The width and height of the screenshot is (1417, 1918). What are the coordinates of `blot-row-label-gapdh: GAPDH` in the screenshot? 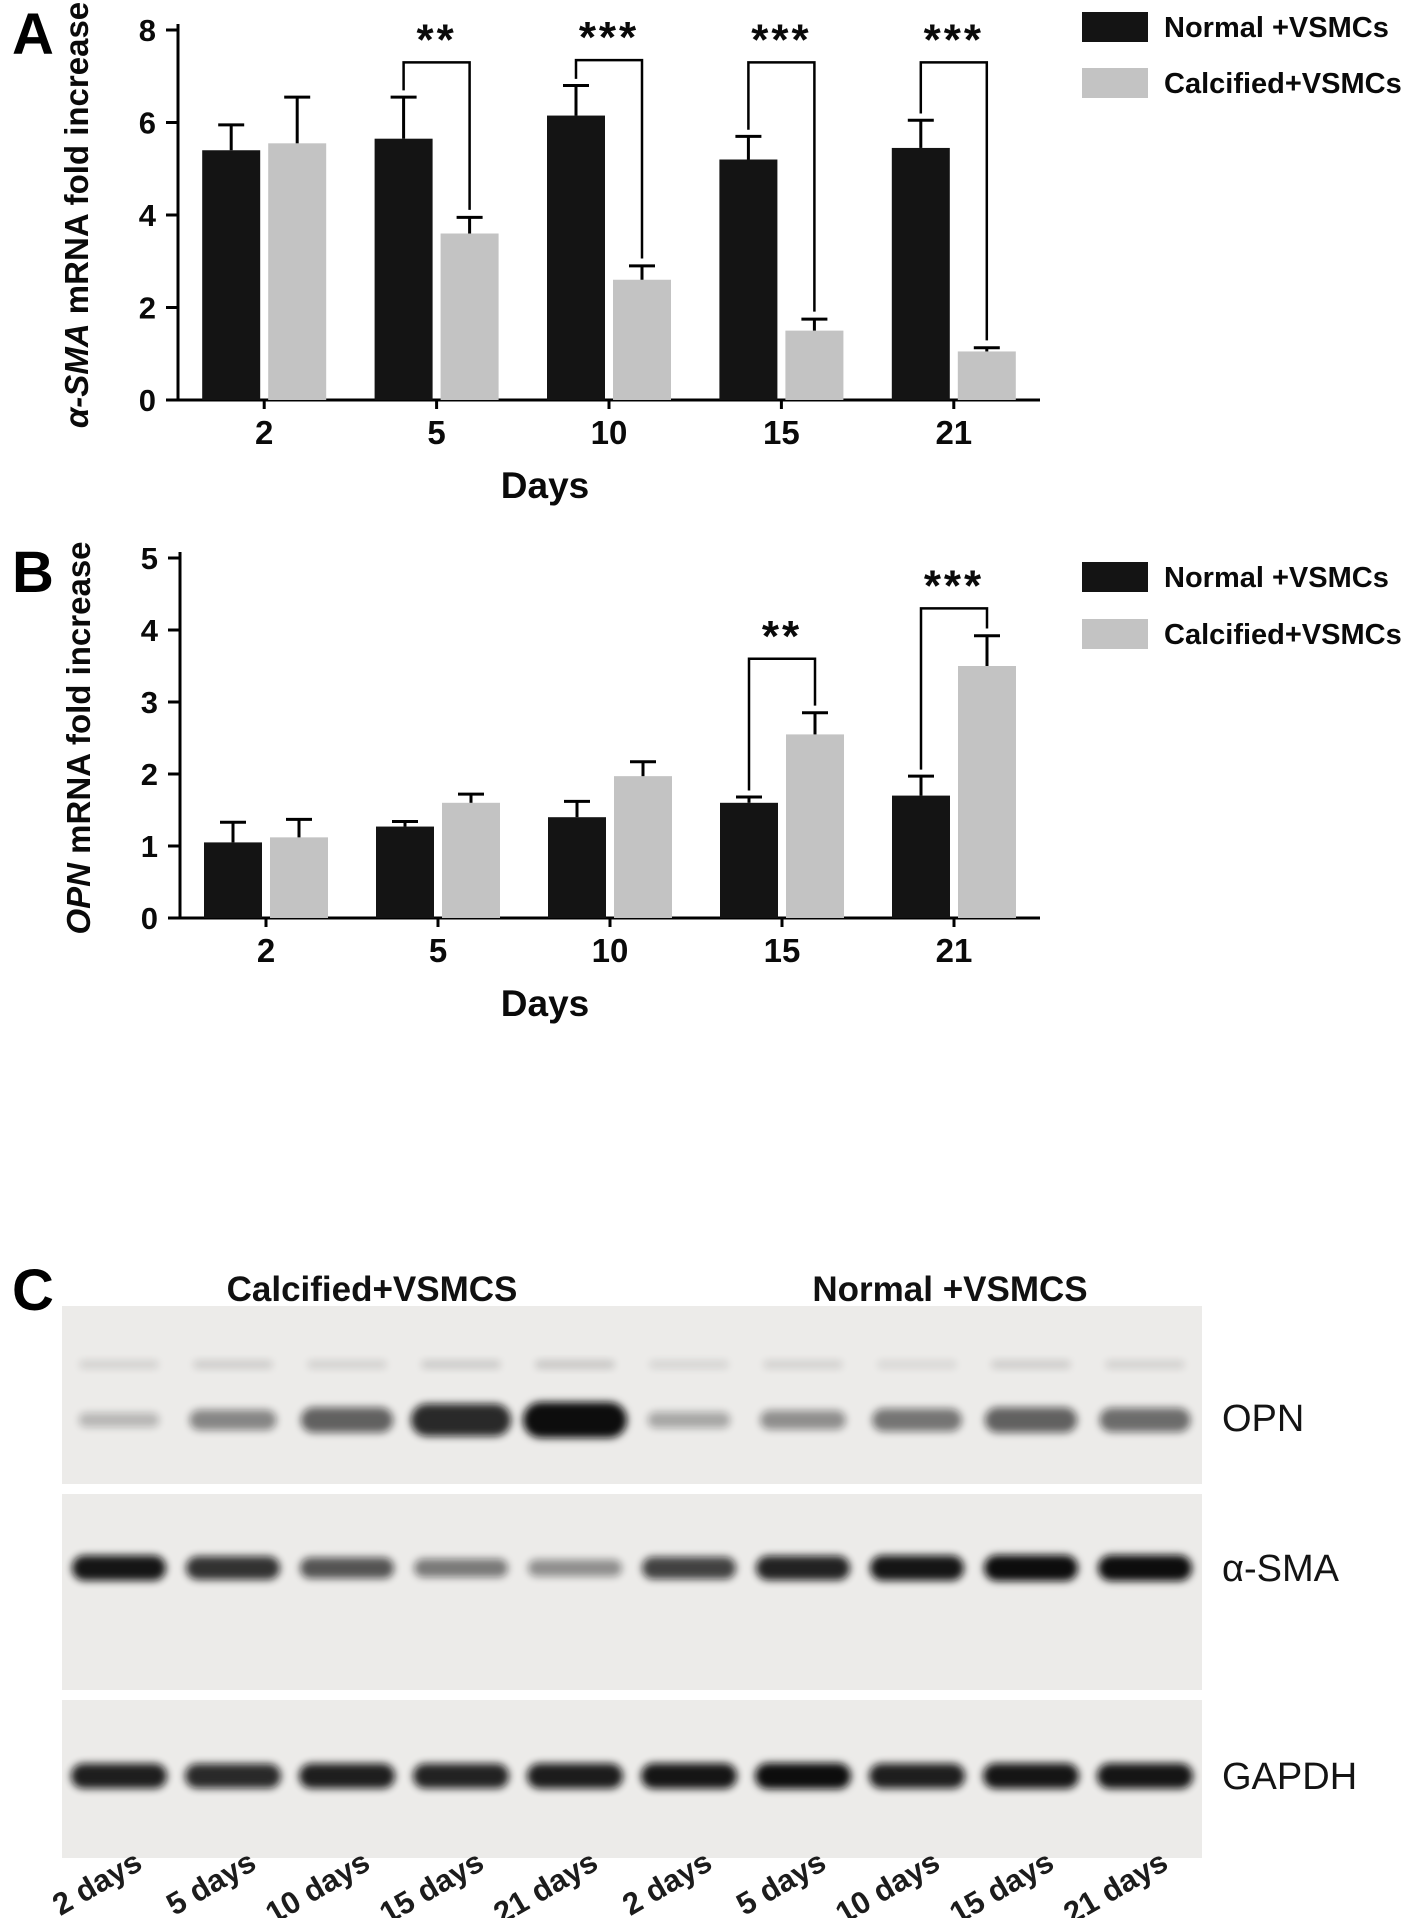 It's located at (1290, 1777).